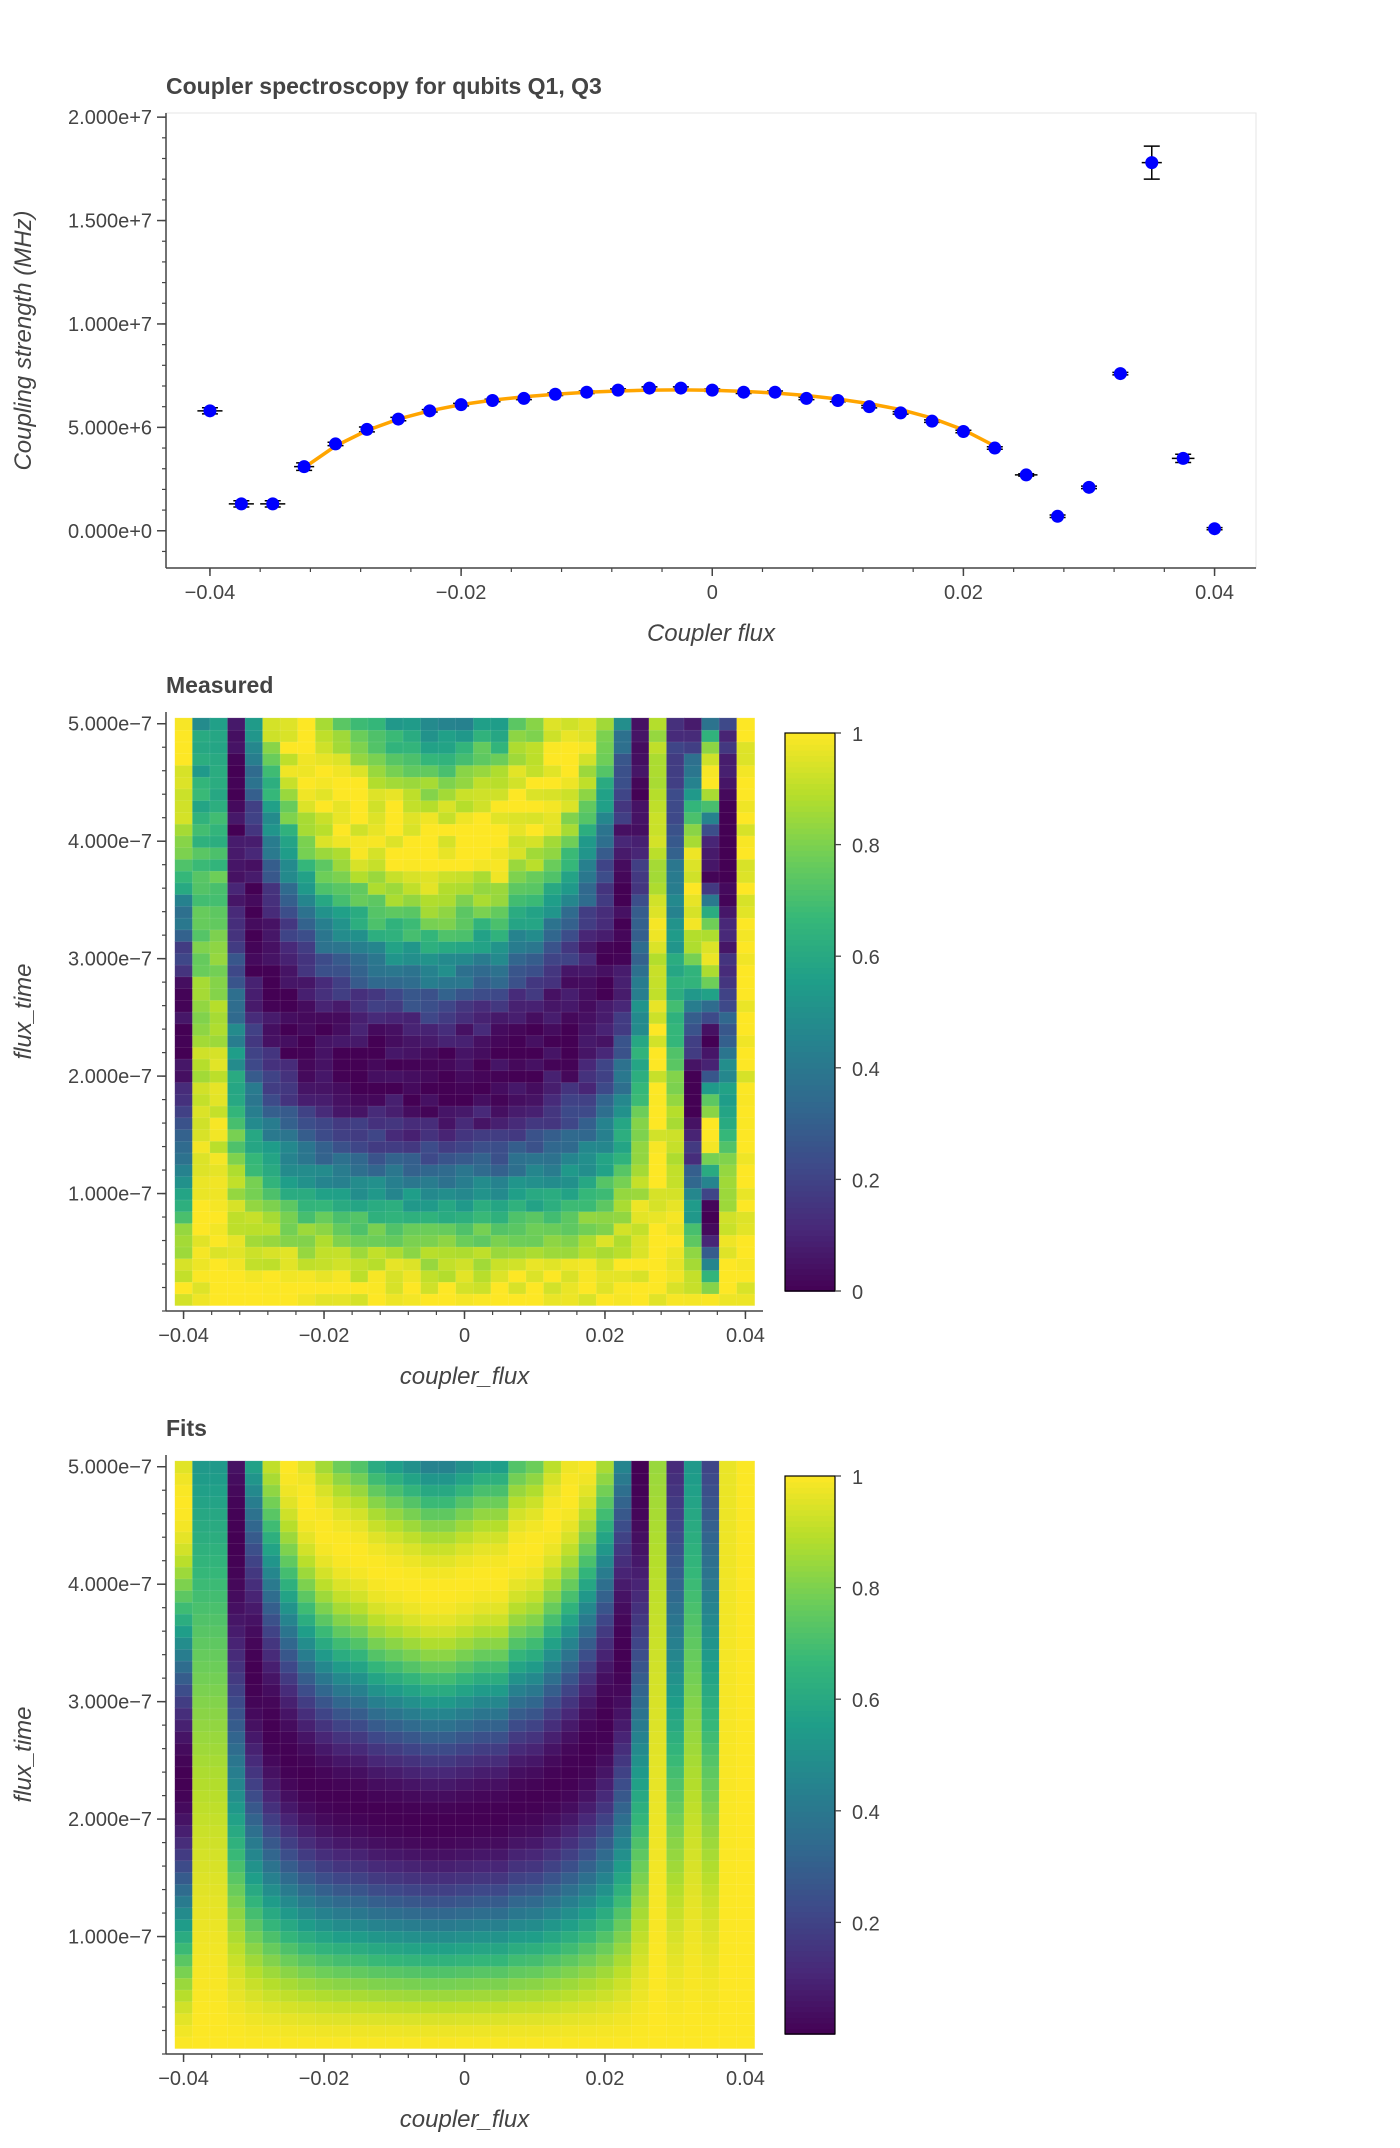 The height and width of the screenshot is (2148, 1400). I want to click on x-tick-label: −0.04, so click(183, 1336).